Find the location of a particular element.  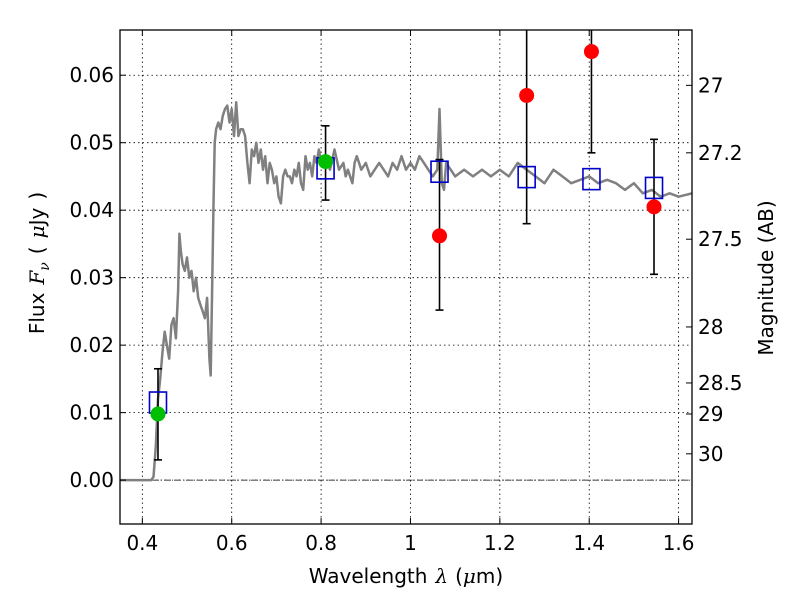

y-tick-label: 0.02 is located at coordinates (91, 345).